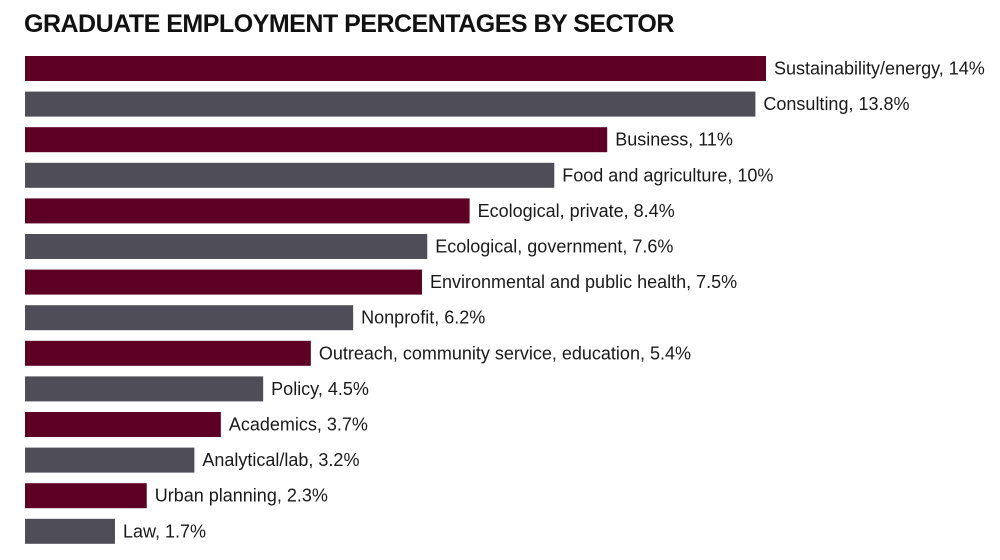  Describe the element at coordinates (554, 247) in the screenshot. I see `bar-label-6: Ecological, government, 7.6%` at that location.